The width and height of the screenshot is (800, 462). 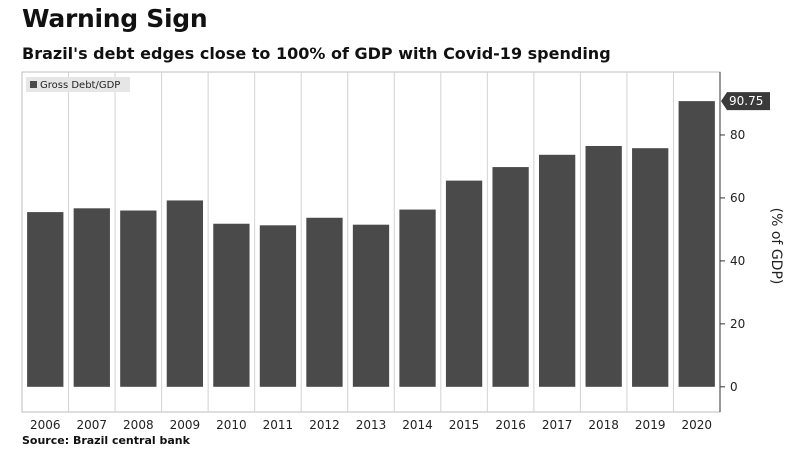 I want to click on y-tick-label: 60, so click(x=737, y=198).